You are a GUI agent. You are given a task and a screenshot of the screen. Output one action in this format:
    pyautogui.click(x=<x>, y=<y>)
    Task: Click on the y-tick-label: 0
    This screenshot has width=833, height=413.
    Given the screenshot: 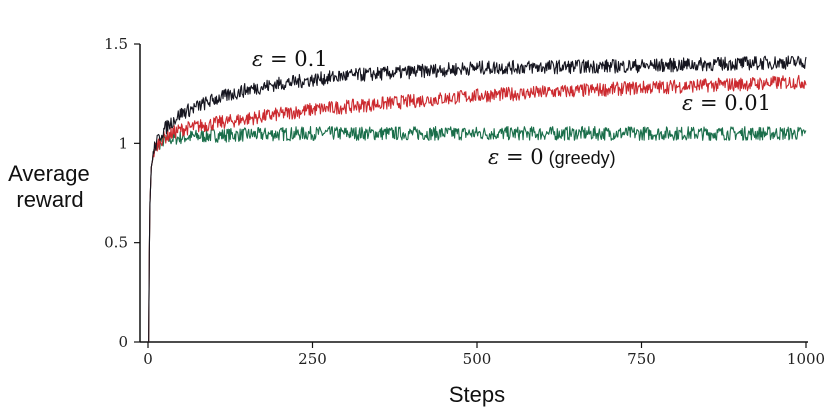 What is the action you would take?
    pyautogui.click(x=123, y=342)
    